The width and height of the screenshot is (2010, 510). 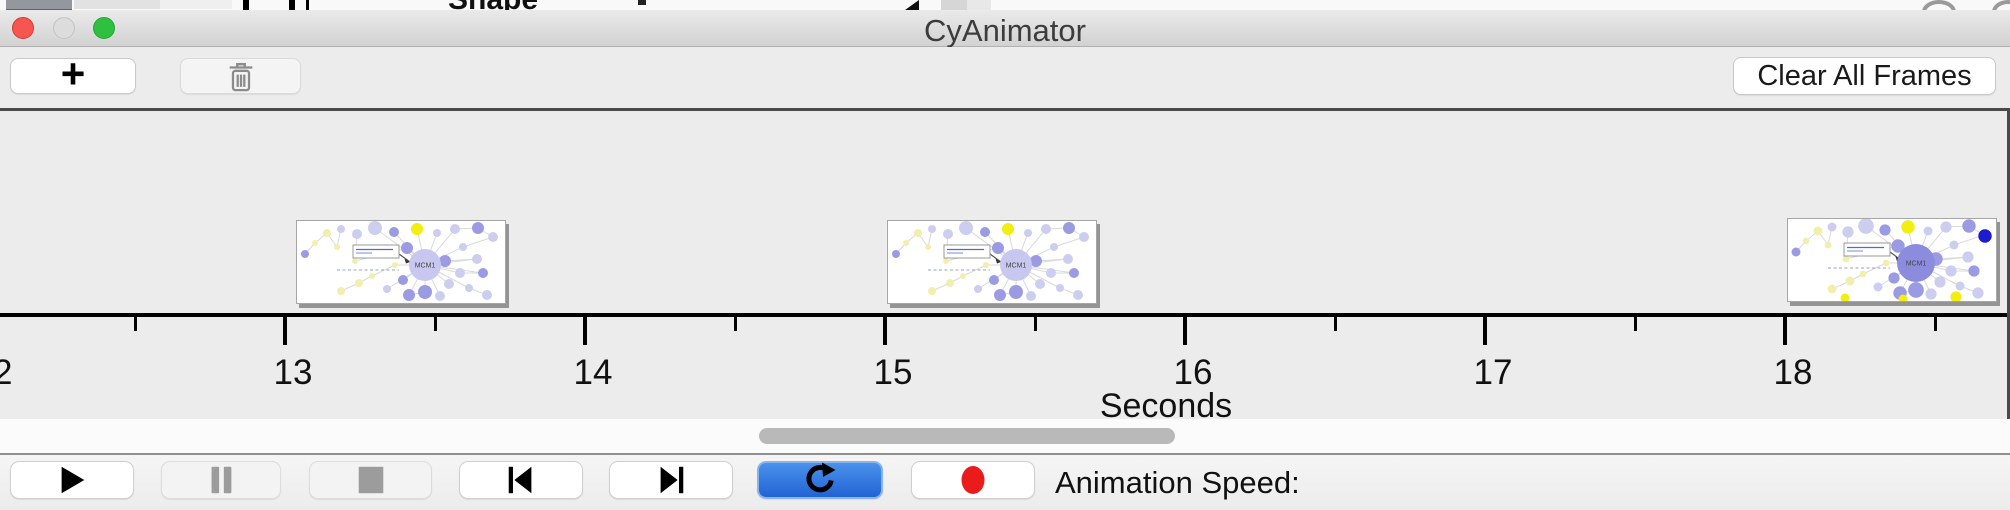 I want to click on play-button, so click(x=72, y=480).